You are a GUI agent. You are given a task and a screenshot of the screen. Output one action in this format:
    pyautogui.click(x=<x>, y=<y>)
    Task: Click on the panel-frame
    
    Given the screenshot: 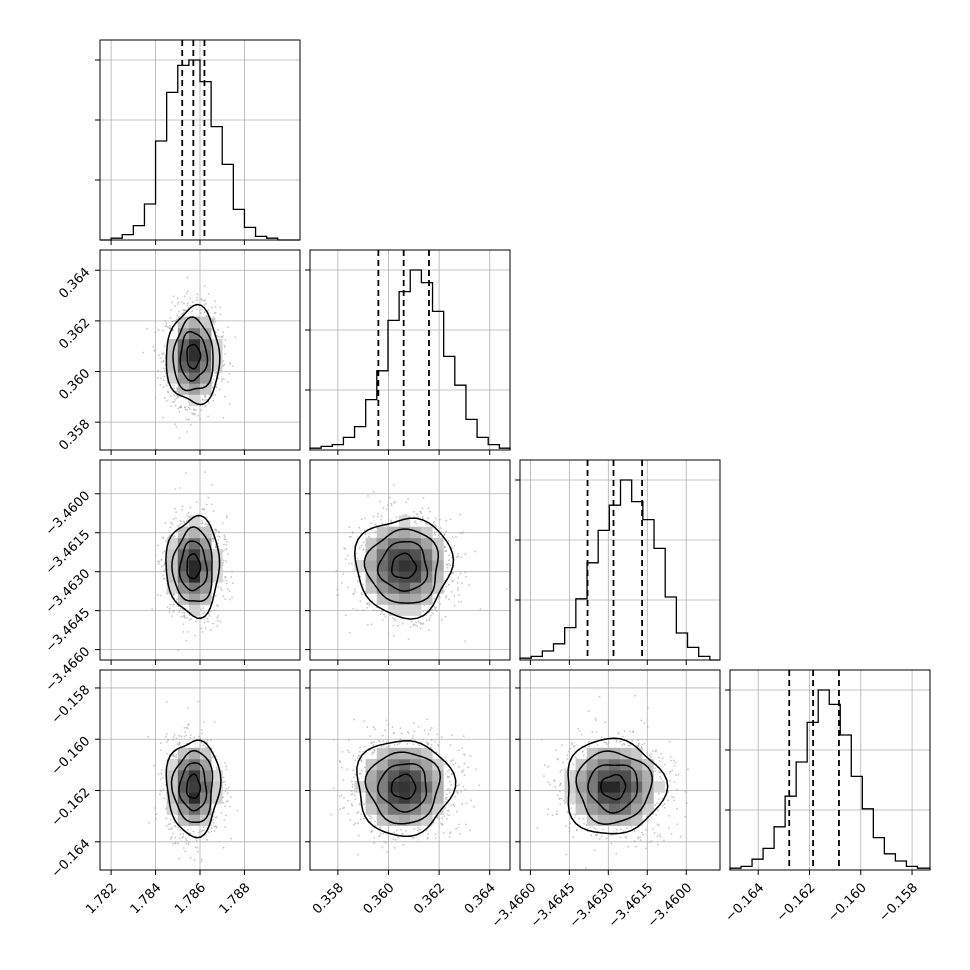 What is the action you would take?
    pyautogui.click(x=830, y=770)
    